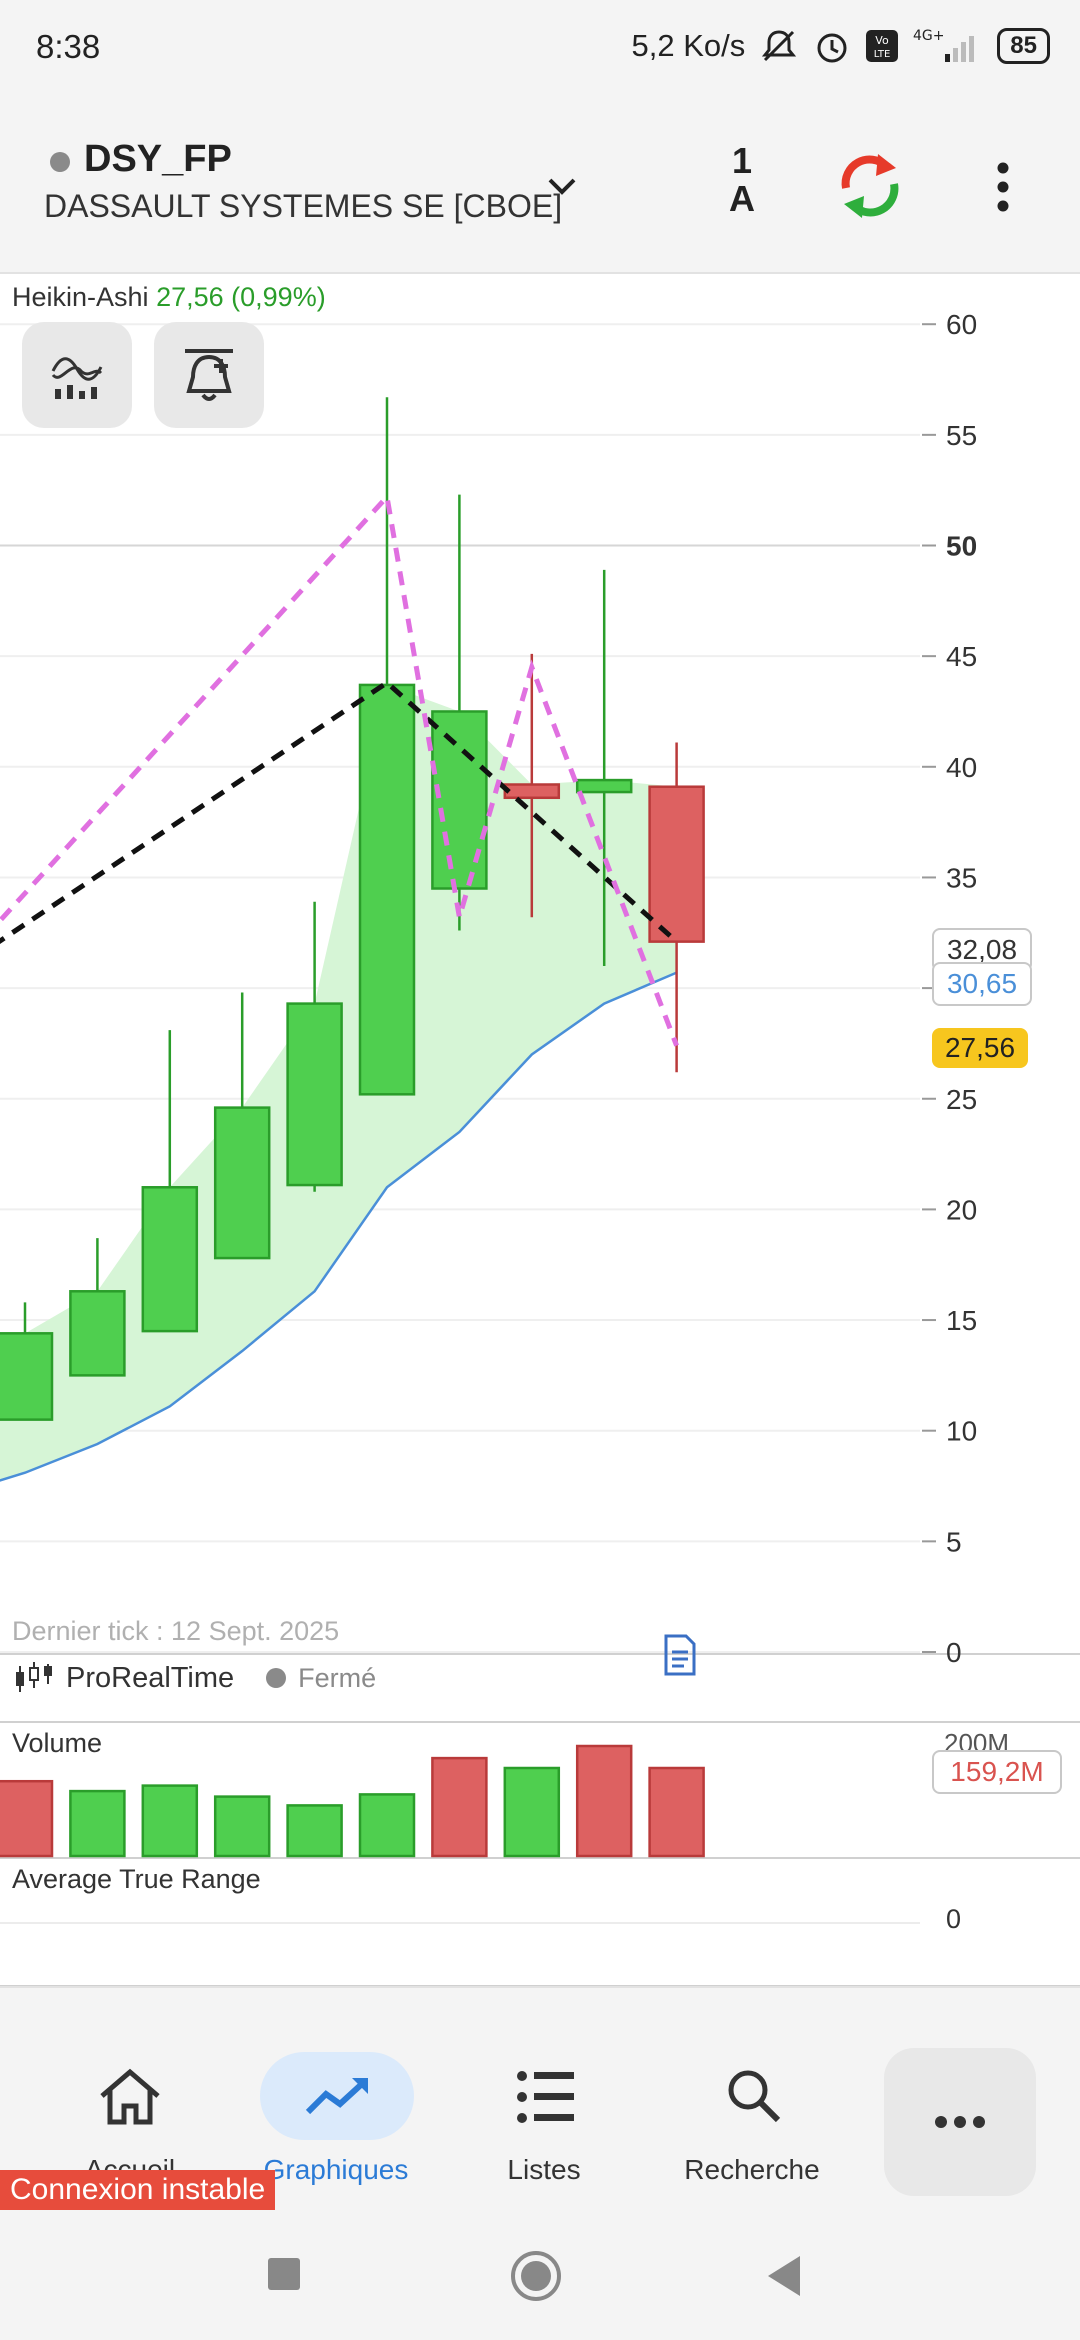 This screenshot has width=1080, height=2340. What do you see at coordinates (961, 324) in the screenshot?
I see `y-tick-label: 60` at bounding box center [961, 324].